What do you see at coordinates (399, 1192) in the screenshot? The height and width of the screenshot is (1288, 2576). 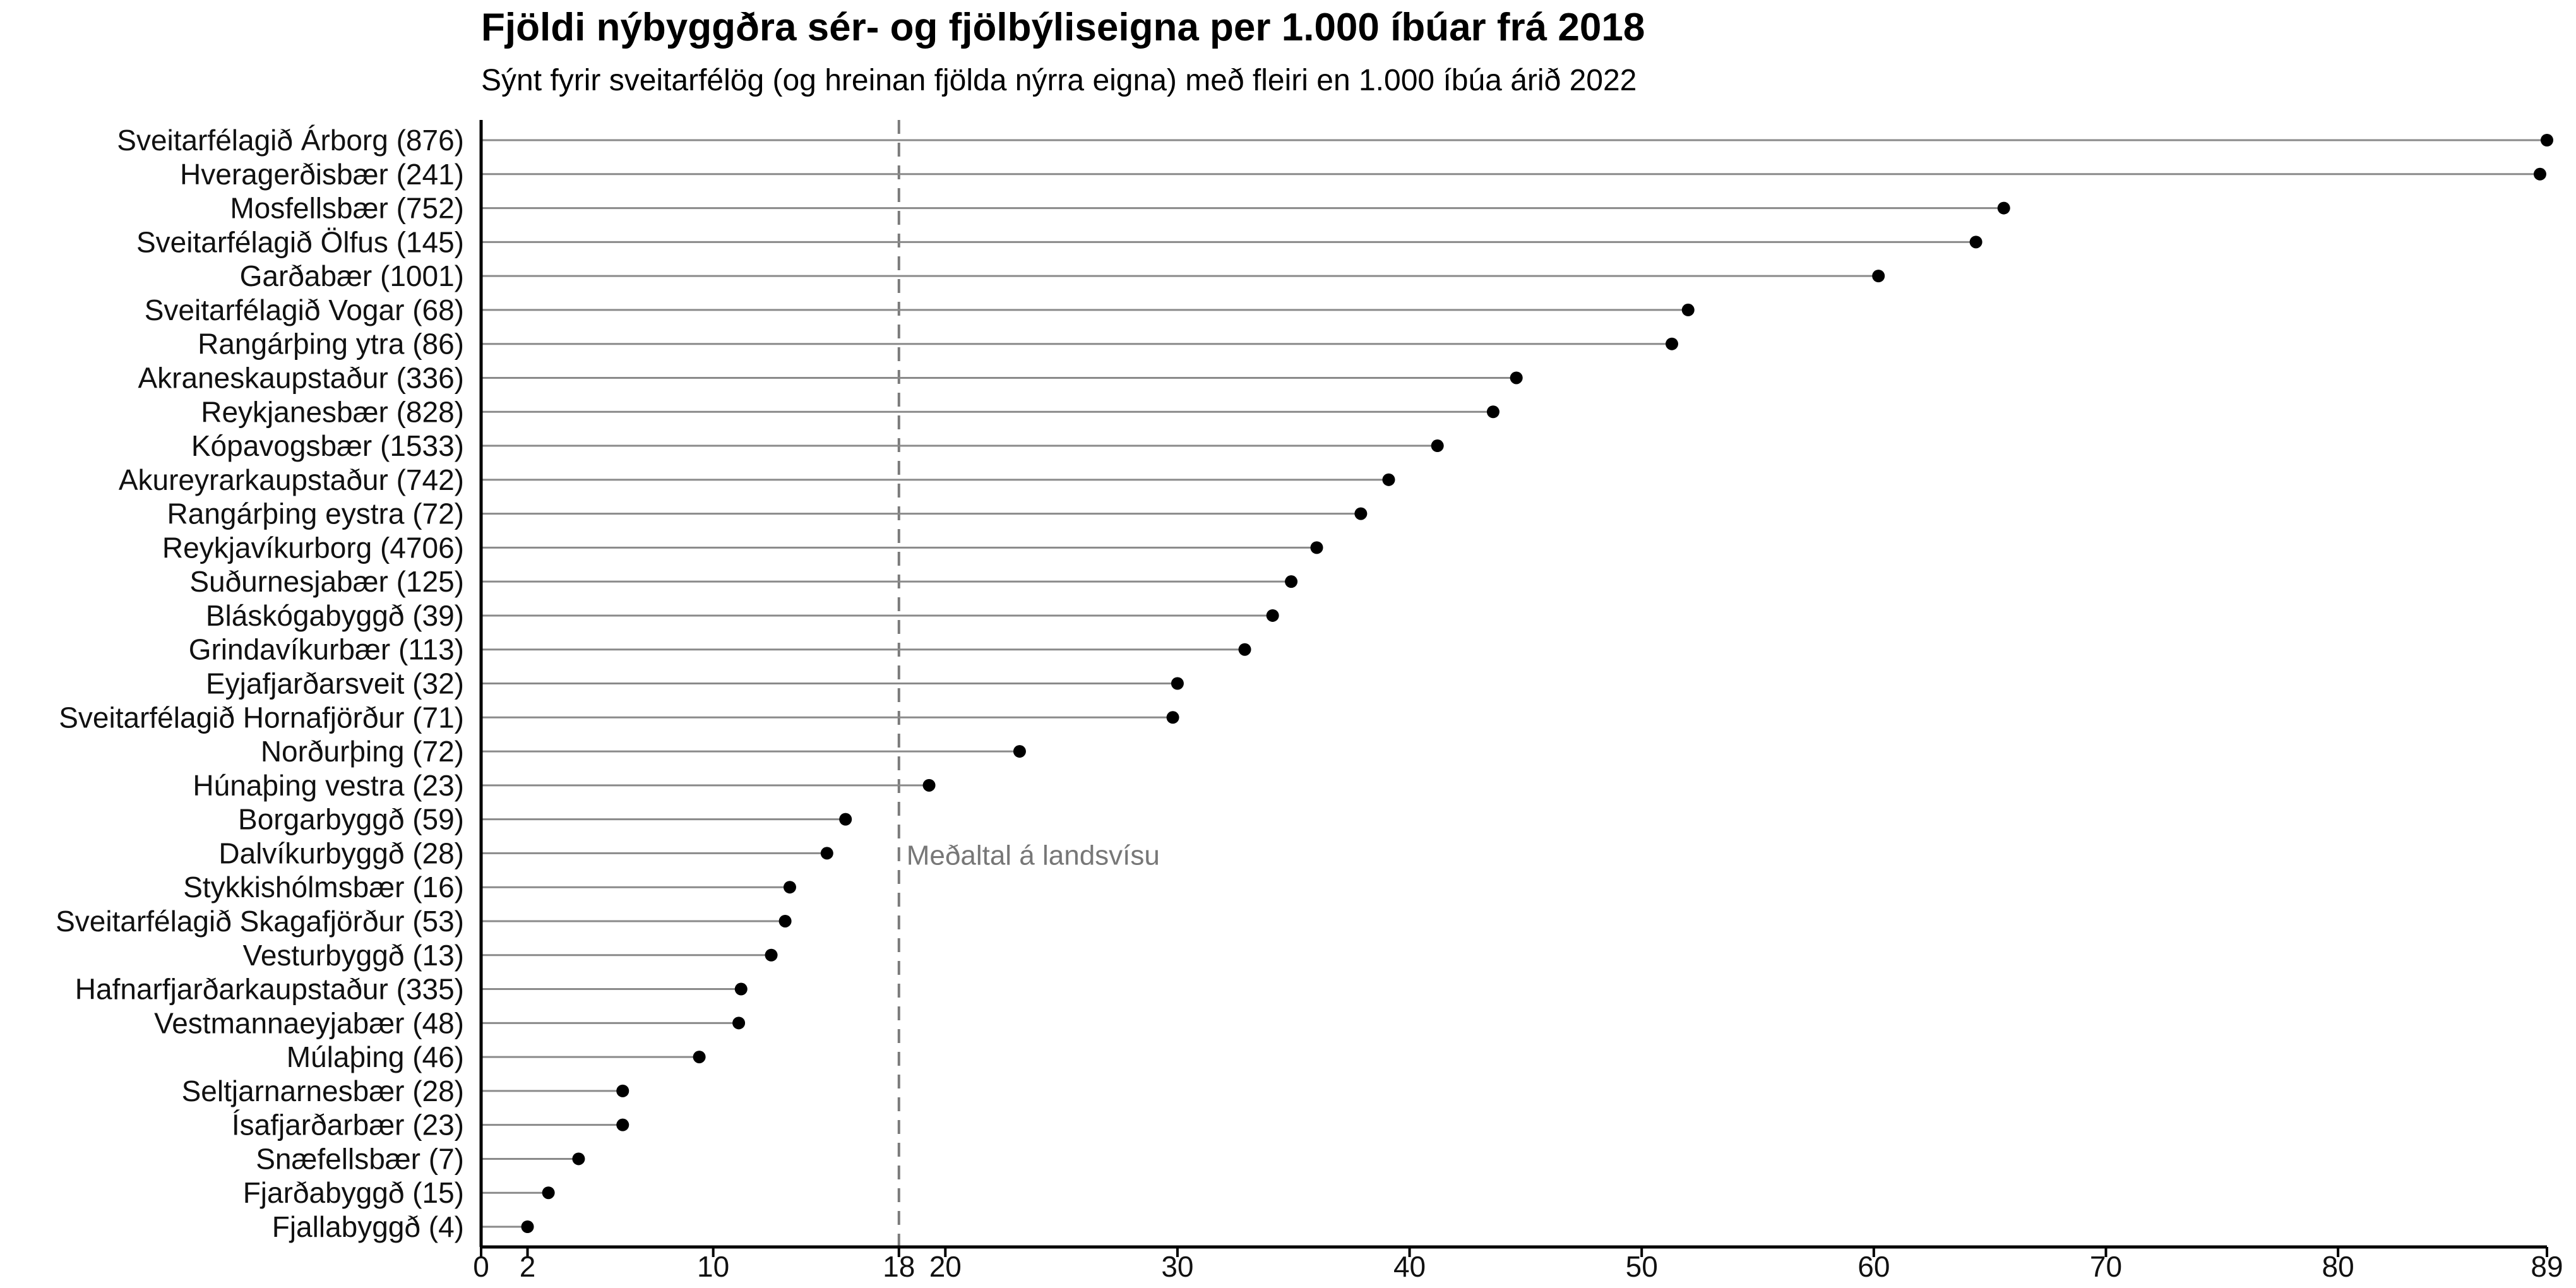 I see `row: Fjarðabyggð (15)` at bounding box center [399, 1192].